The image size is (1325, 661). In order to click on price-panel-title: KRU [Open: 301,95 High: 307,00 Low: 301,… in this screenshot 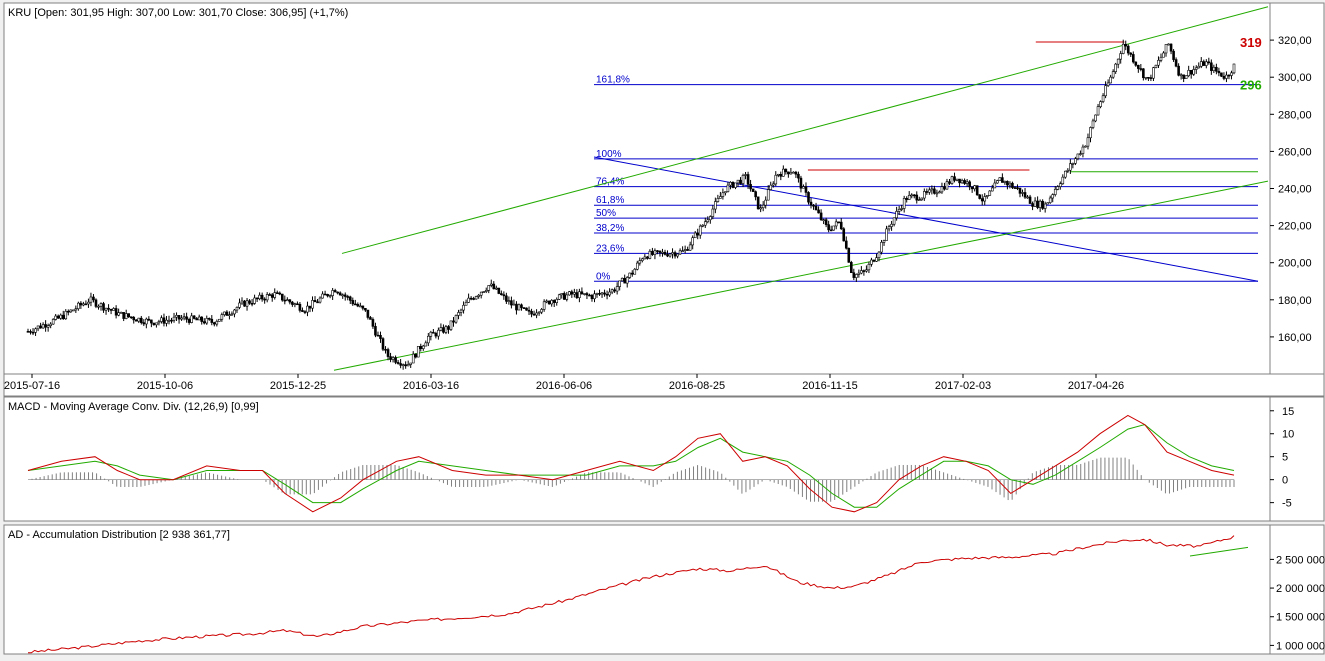, I will do `click(178, 13)`.